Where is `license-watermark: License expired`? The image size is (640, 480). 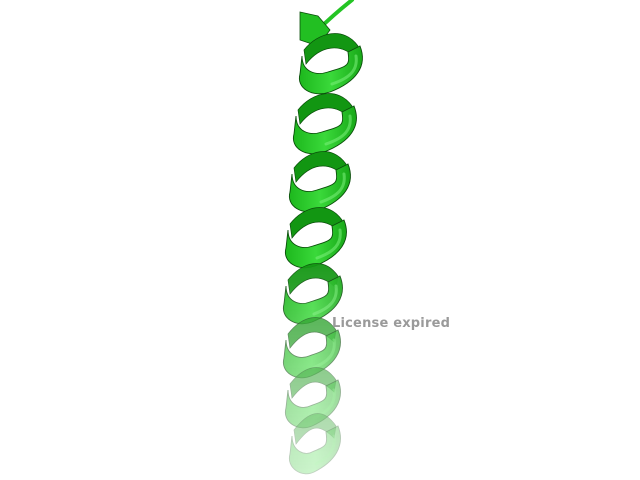 license-watermark: License expired is located at coordinates (391, 323).